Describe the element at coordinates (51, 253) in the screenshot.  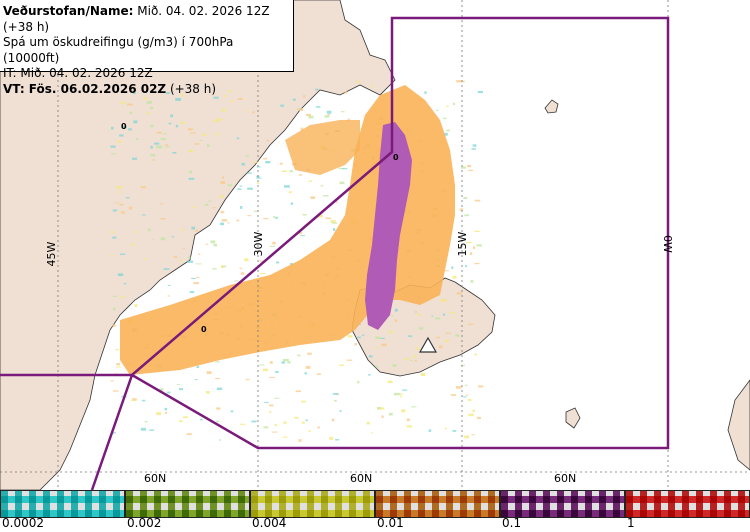
I see `lon-label-45w: 45W` at that location.